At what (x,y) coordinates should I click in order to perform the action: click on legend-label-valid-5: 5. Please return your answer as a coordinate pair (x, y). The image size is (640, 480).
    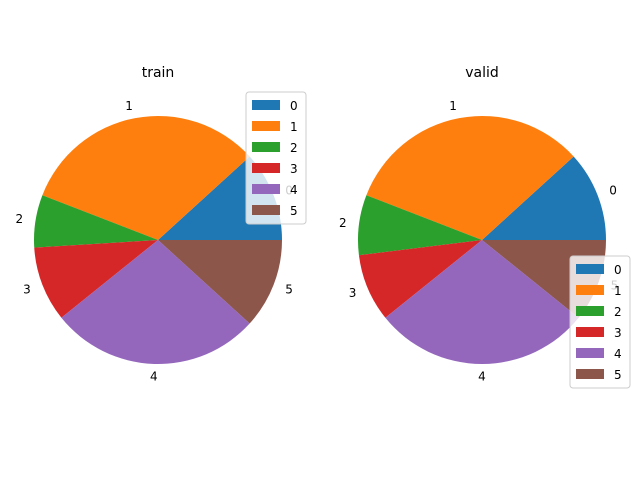
    Looking at the image, I should click on (618, 375).